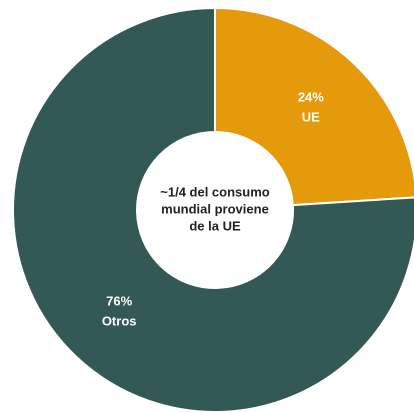 The image size is (414, 412). I want to click on value-label: 24%, so click(311, 96).